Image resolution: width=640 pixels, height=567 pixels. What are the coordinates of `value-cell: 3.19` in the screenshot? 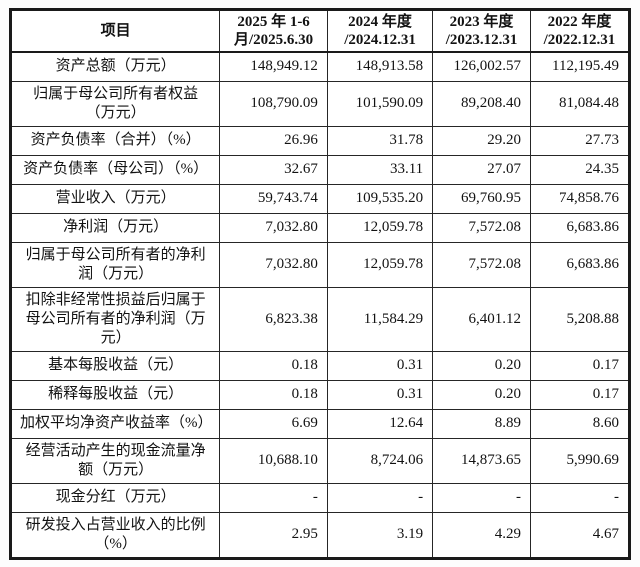 It's located at (380, 535).